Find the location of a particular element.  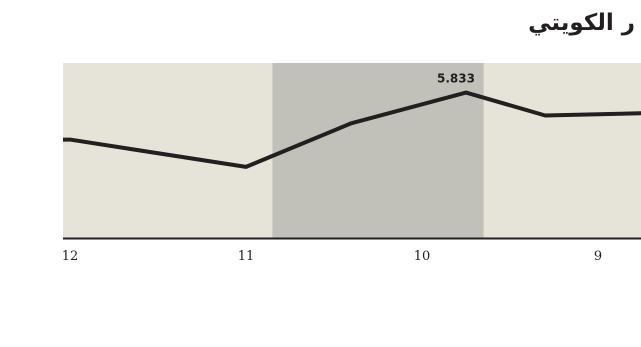

data-label: 5.833 is located at coordinates (456, 79).